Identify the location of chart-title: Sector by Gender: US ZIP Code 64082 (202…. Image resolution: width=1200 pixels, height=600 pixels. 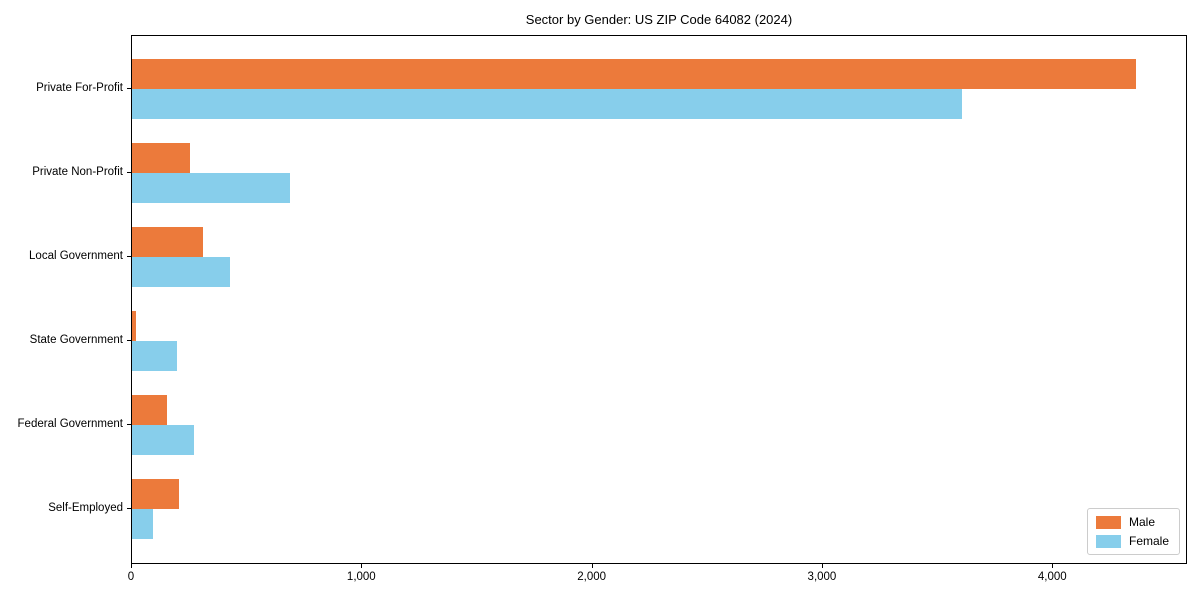
(659, 19).